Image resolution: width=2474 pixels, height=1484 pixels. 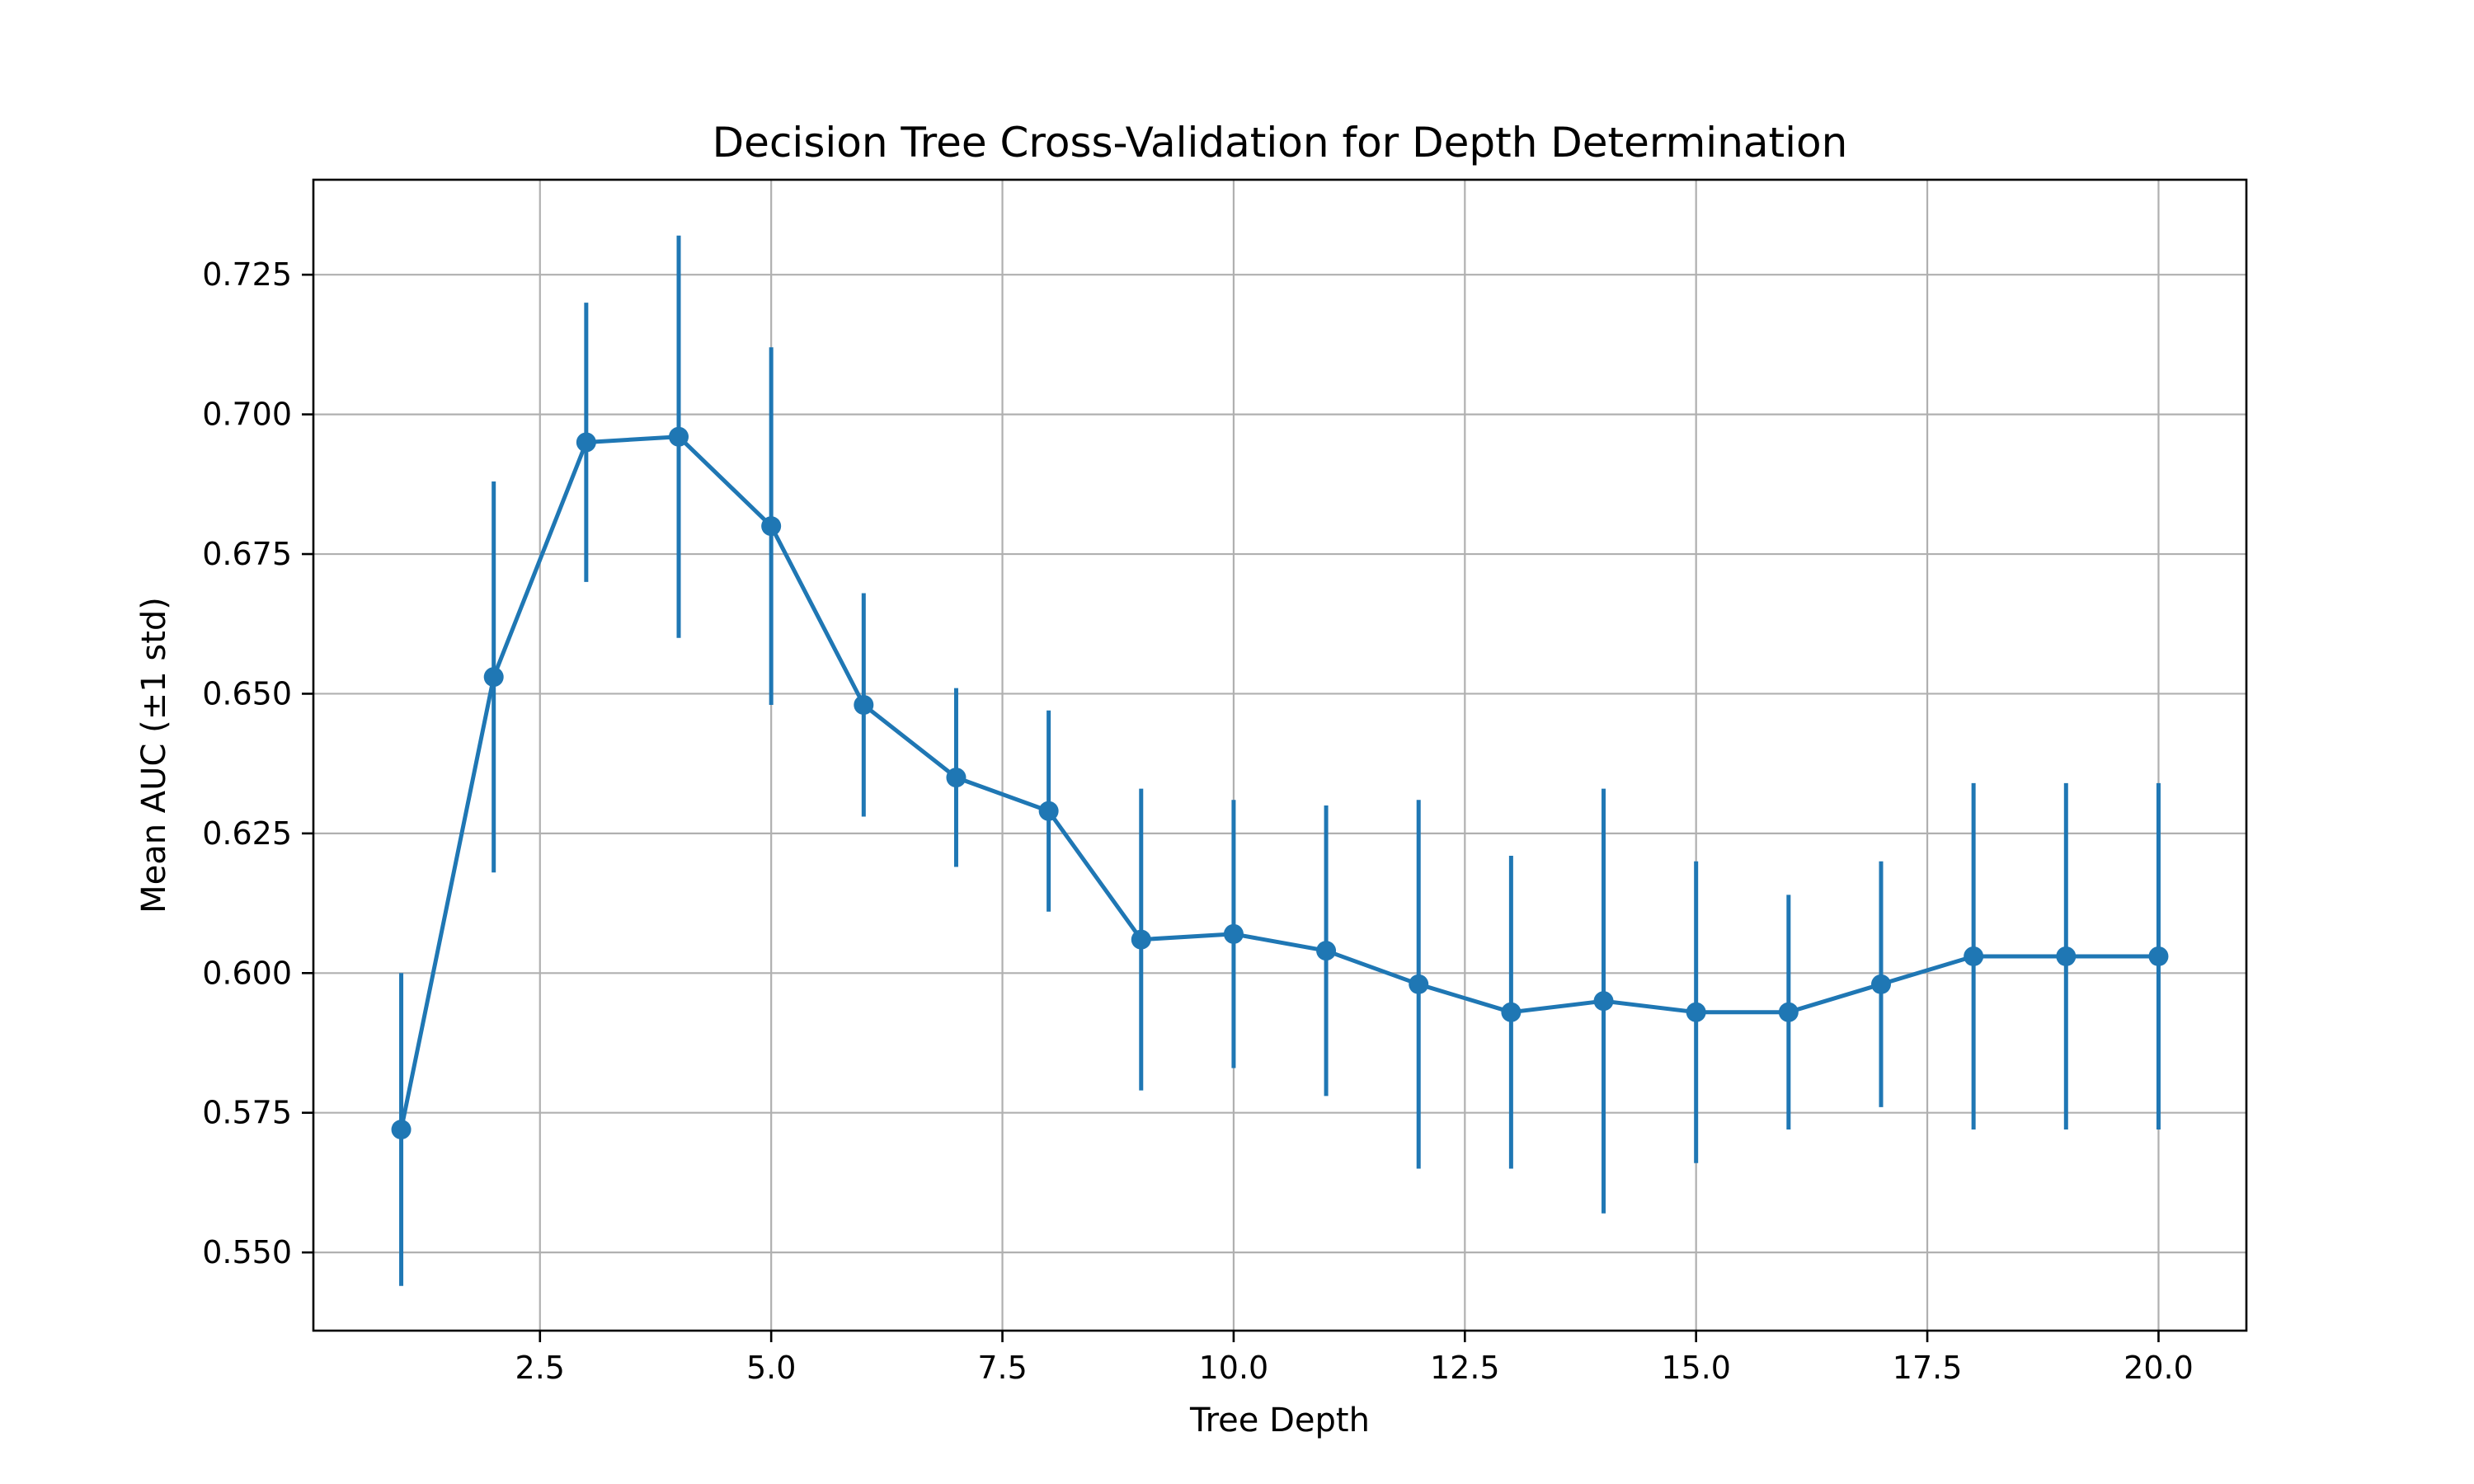 What do you see at coordinates (247, 1252) in the screenshot?
I see `y-tick-label: 0.550` at bounding box center [247, 1252].